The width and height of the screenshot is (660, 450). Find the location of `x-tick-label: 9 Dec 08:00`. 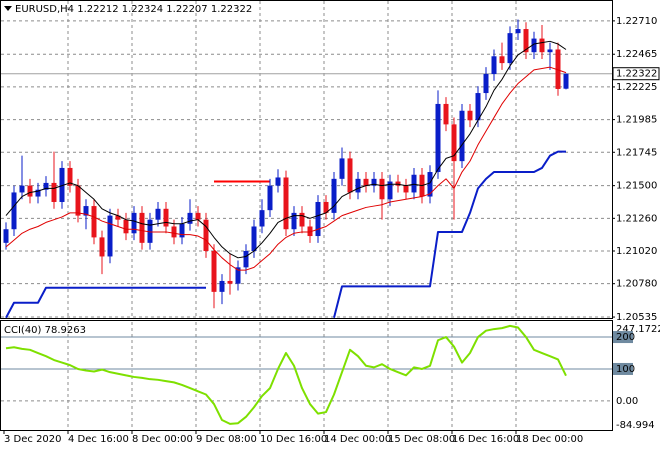

x-tick-label: 9 Dec 08:00 is located at coordinates (226, 439).